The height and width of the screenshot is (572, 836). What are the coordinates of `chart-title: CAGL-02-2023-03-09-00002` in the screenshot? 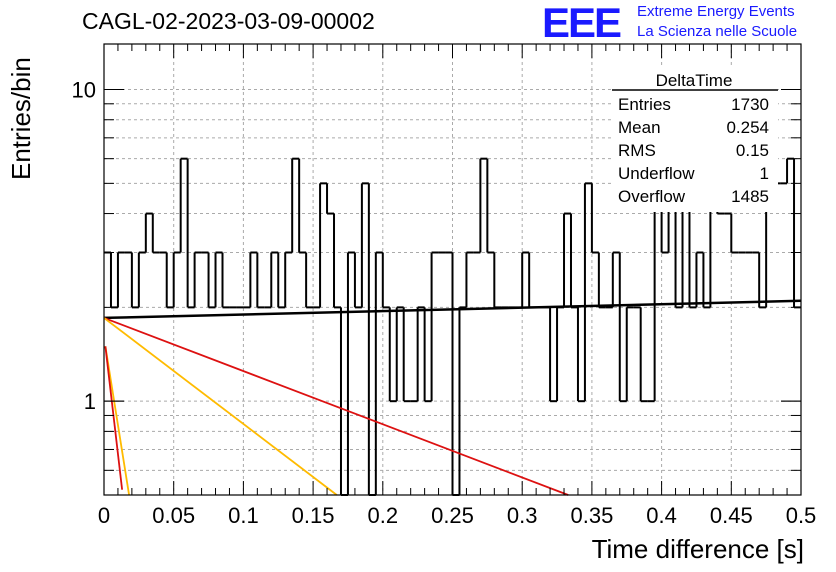 It's located at (228, 21).